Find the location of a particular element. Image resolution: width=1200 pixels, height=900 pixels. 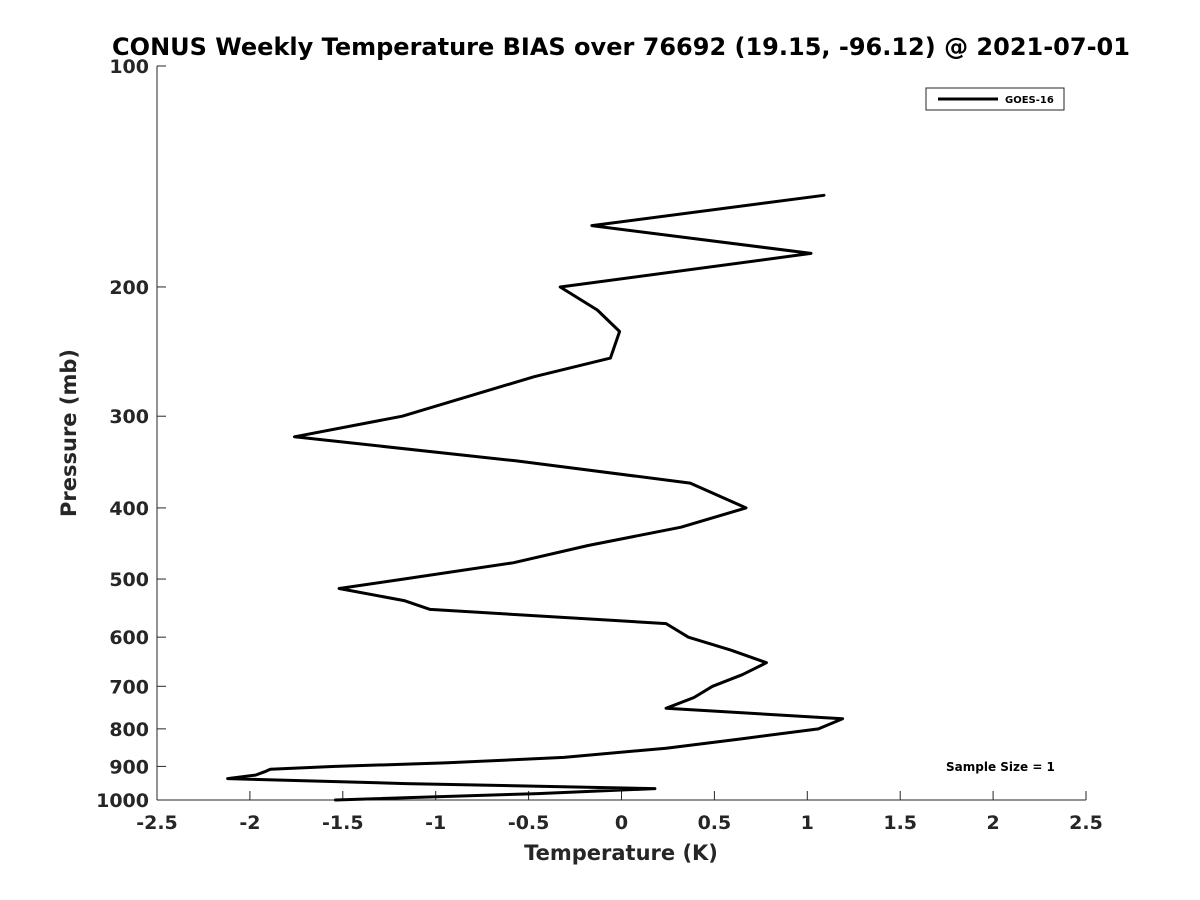

y-tick-label: 700 is located at coordinates (129, 687).